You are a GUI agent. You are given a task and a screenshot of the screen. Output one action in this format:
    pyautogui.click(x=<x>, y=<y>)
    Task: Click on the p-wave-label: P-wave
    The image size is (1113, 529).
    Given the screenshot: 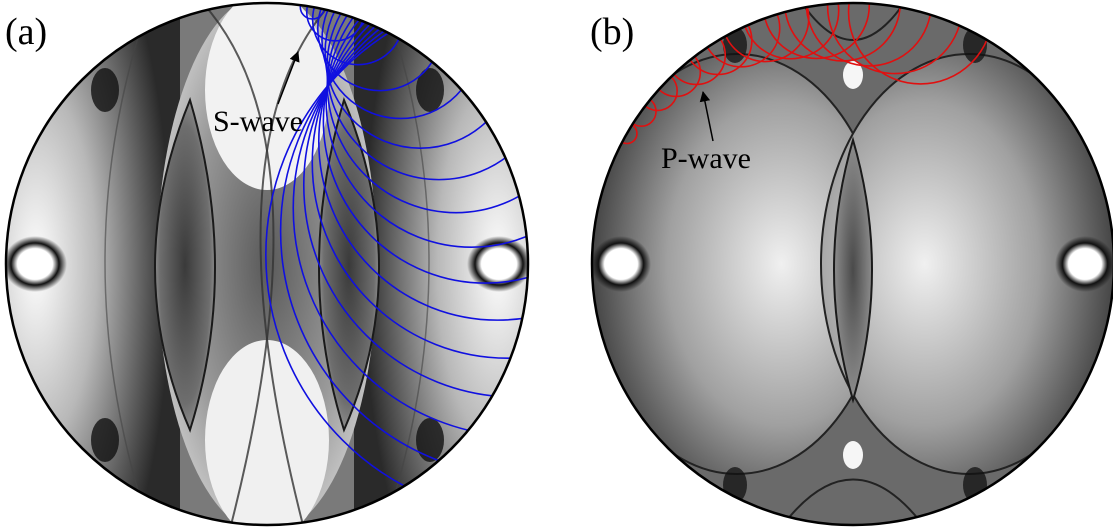 What is the action you would take?
    pyautogui.click(x=706, y=158)
    